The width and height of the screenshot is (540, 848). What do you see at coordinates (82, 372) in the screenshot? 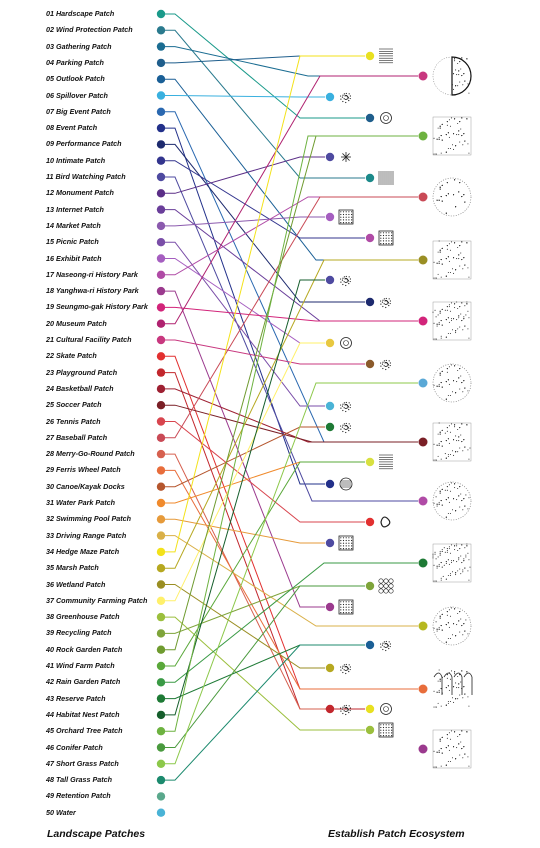
I see `patch-label: 23 Playground Patch` at bounding box center [82, 372].